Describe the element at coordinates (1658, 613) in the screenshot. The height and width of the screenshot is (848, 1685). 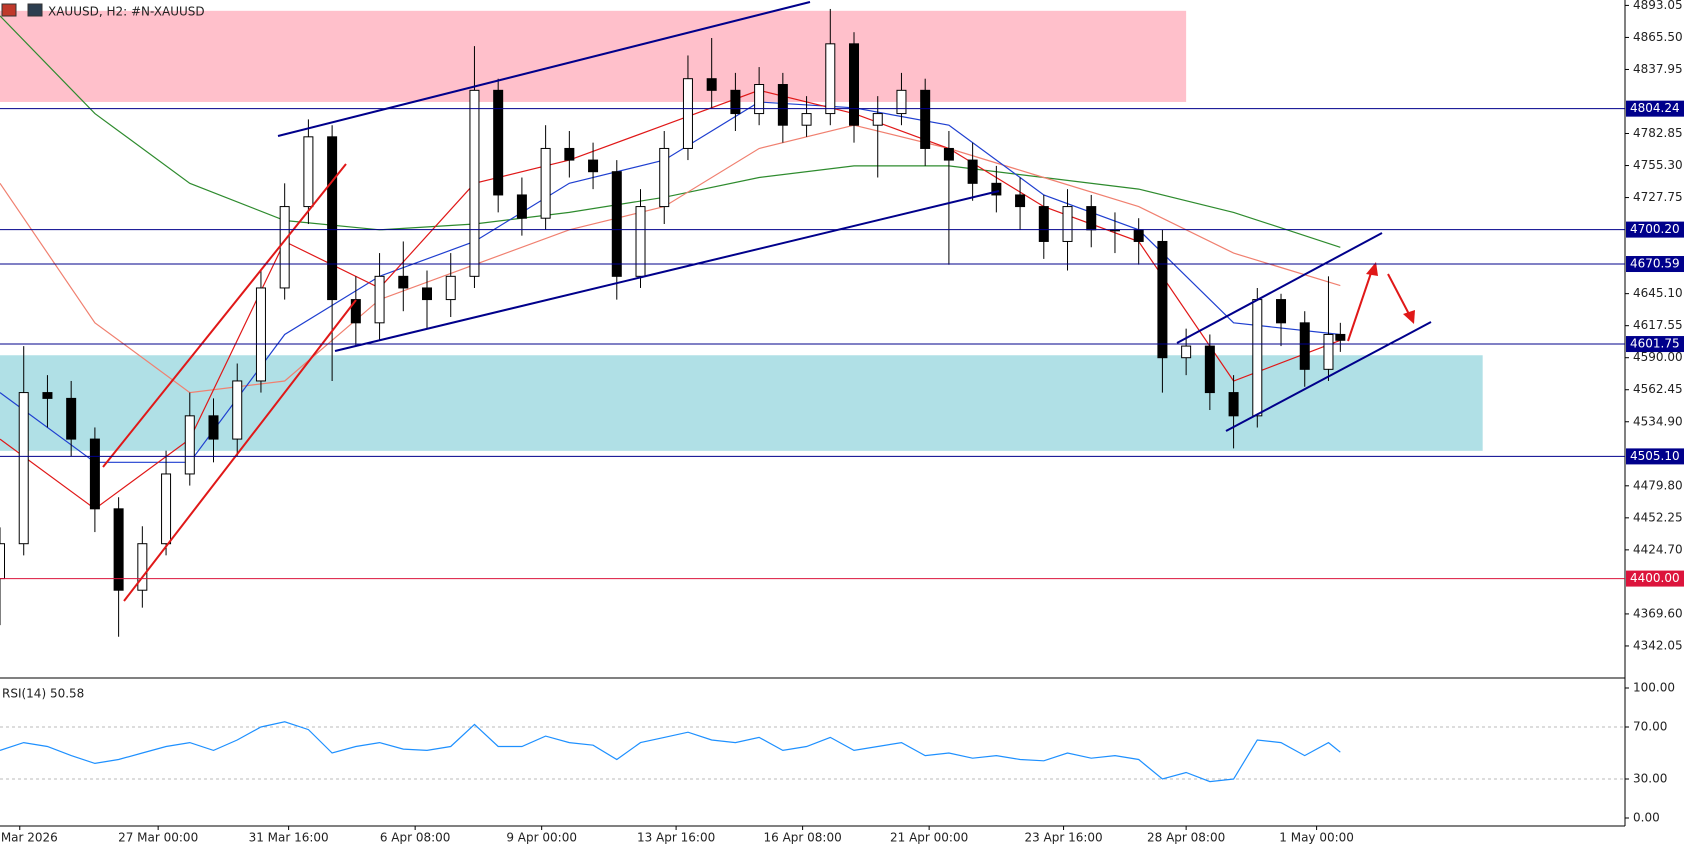
I see `y-tick-label: 4369.60` at that location.